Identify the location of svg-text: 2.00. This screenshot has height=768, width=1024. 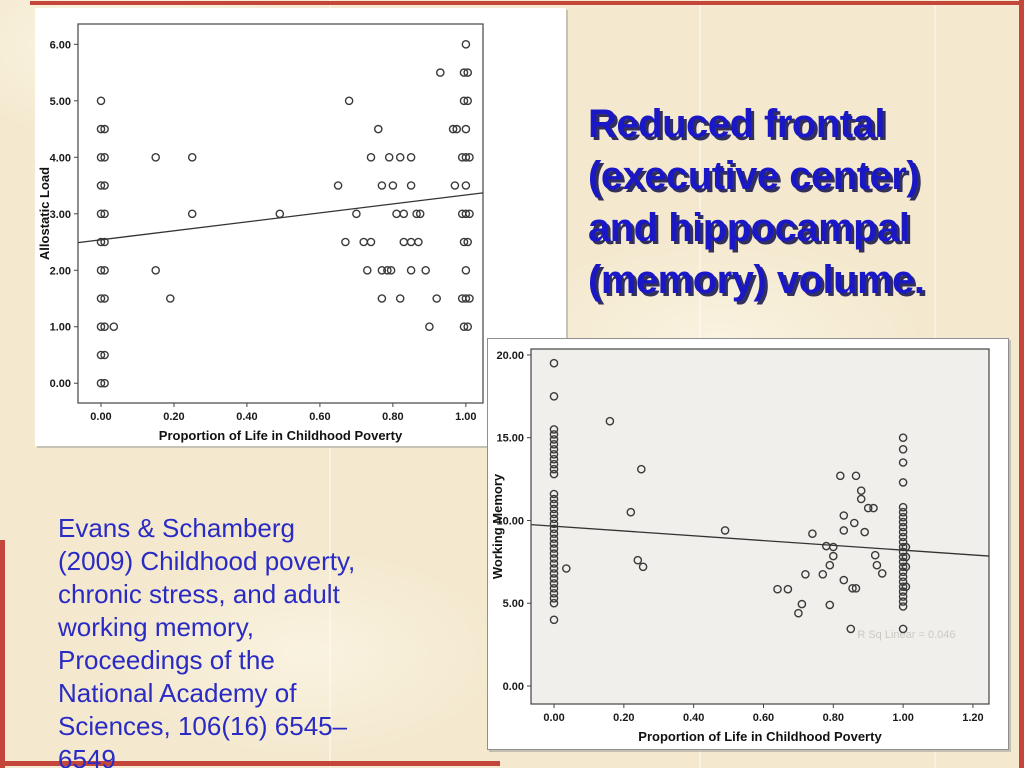
(60, 271).